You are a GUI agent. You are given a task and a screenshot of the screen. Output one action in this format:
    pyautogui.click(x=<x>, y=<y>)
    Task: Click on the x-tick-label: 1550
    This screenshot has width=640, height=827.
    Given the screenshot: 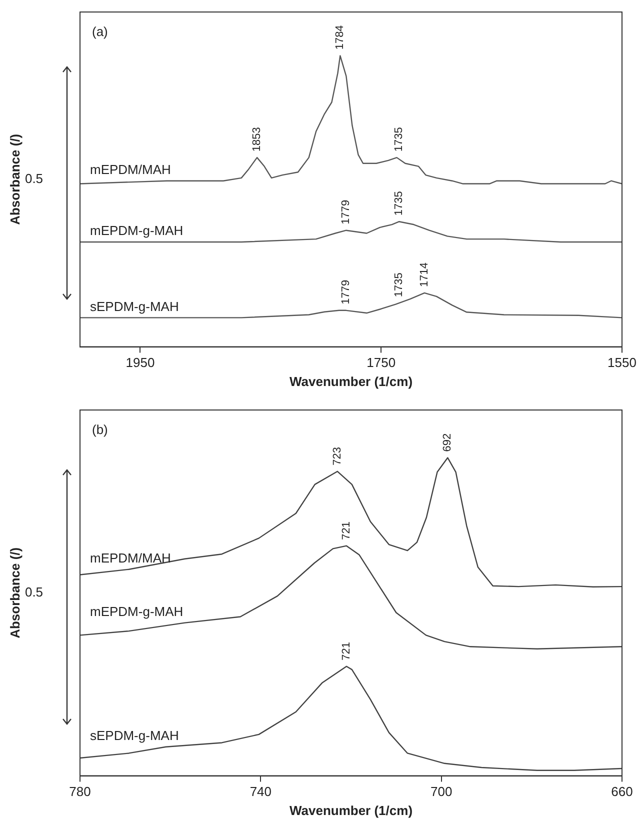 What is the action you would take?
    pyautogui.click(x=622, y=362)
    